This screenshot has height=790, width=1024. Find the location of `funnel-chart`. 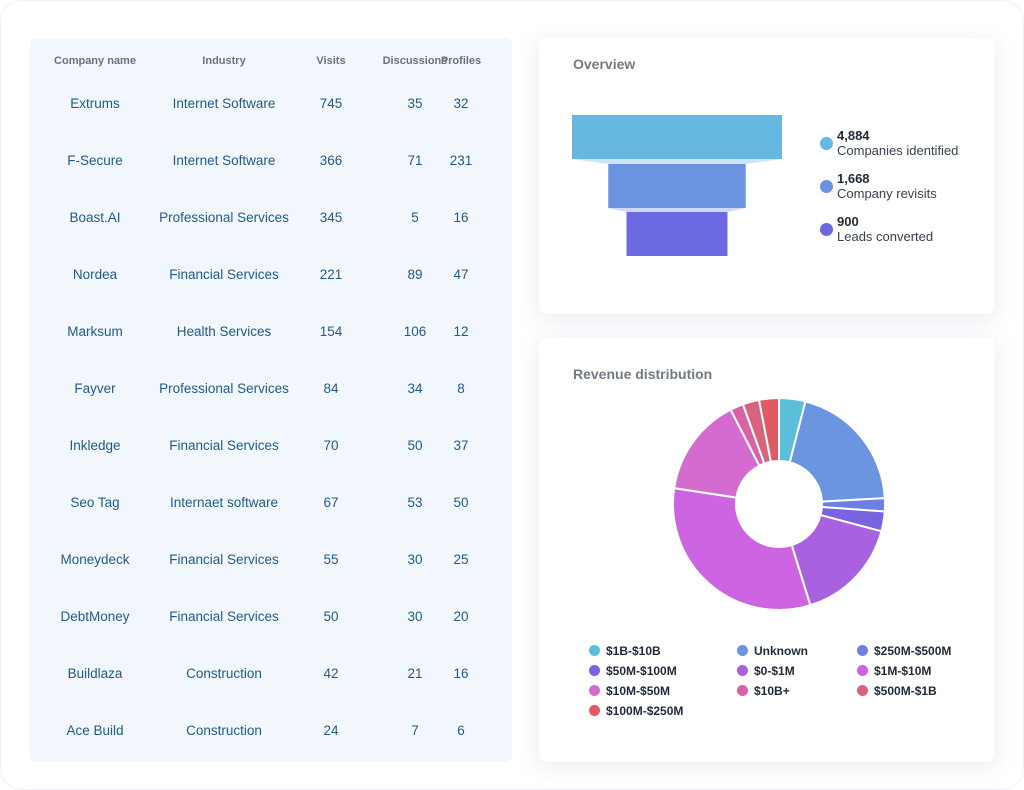

funnel-chart is located at coordinates (677, 185).